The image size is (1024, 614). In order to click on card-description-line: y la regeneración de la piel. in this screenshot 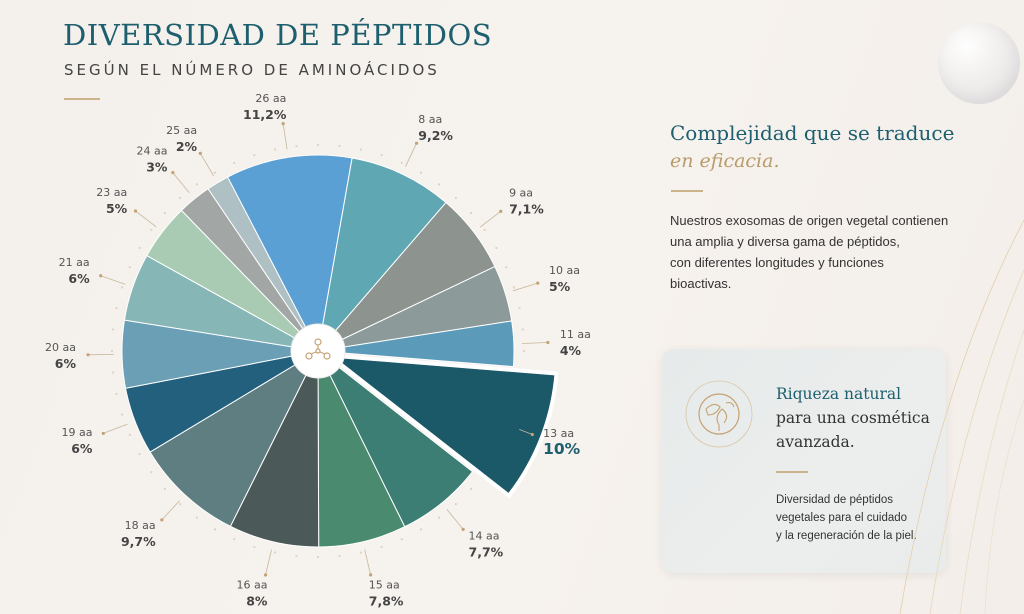, I will do `click(846, 536)`.